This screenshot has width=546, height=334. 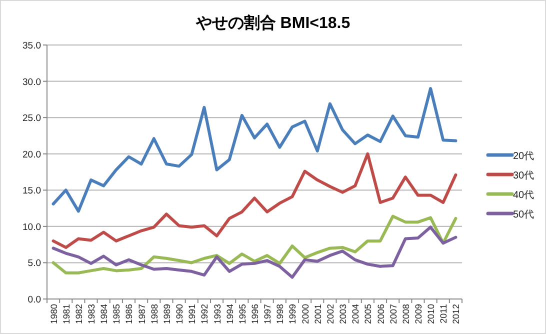 I want to click on ytick: 25.0, so click(x=31, y=118).